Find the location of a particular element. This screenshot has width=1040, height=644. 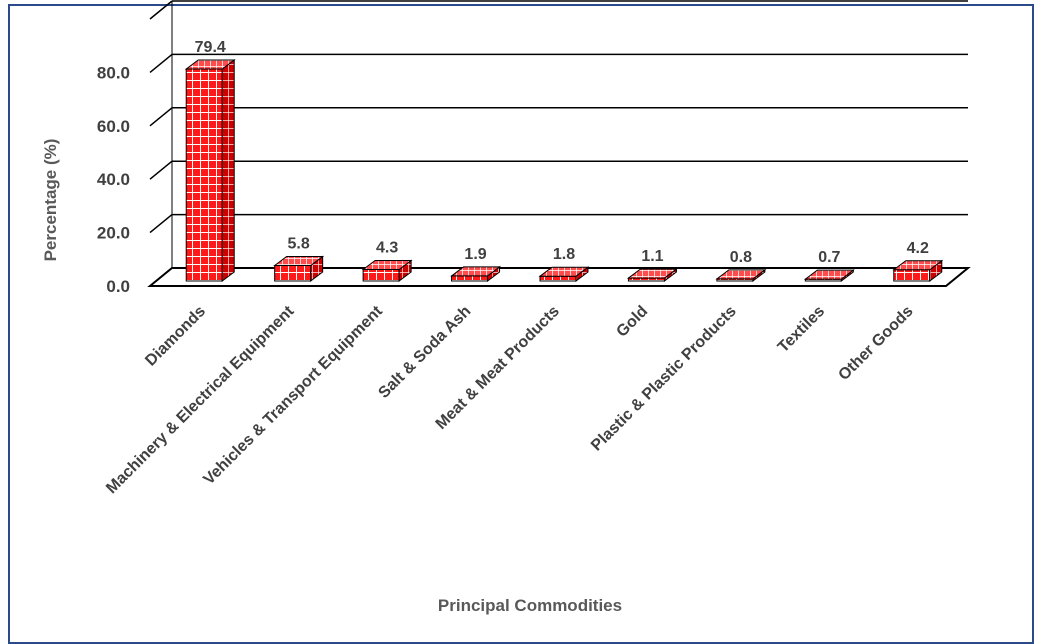

y-axis: 0.0 20.0 40.0 60.0 80.0 is located at coordinates (113, 179).